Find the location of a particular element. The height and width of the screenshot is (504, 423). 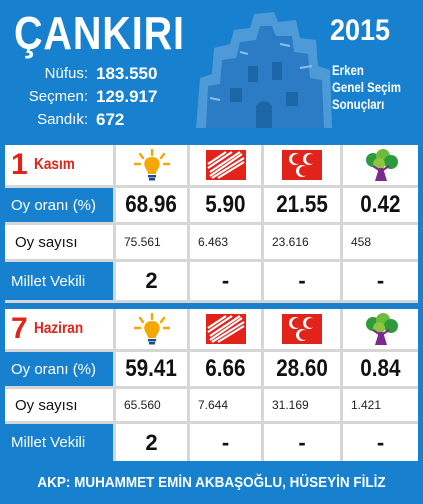

description-line: Genel Seçim is located at coordinates (366, 87).